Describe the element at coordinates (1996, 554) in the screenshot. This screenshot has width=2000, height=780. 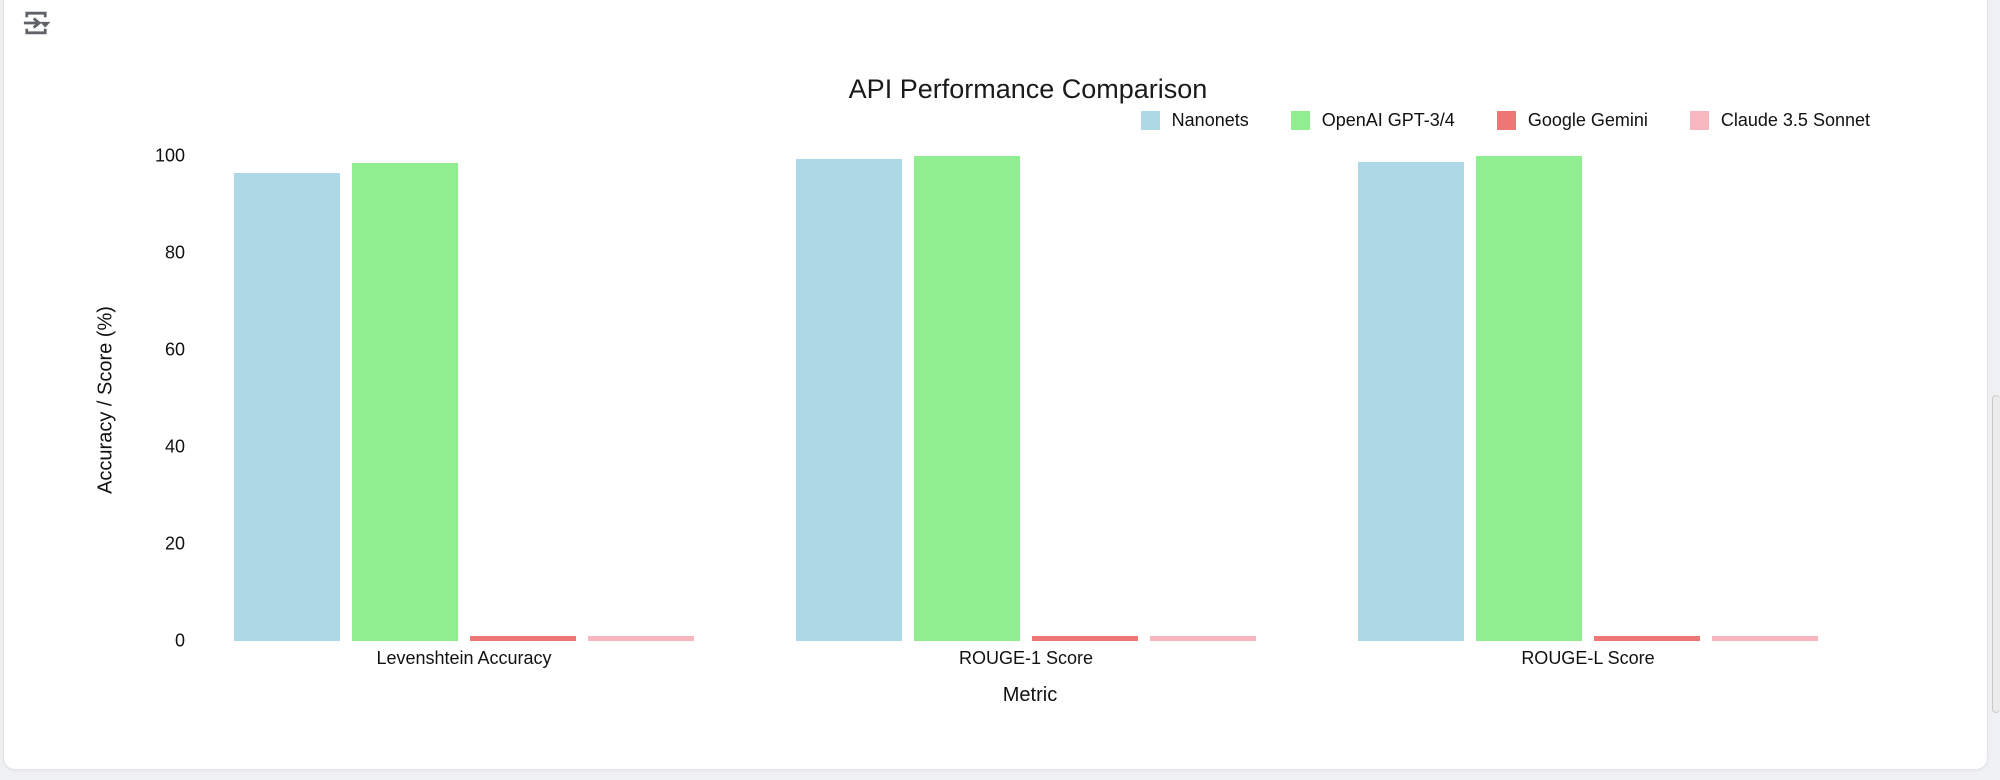
I see `page-scrollbar` at that location.